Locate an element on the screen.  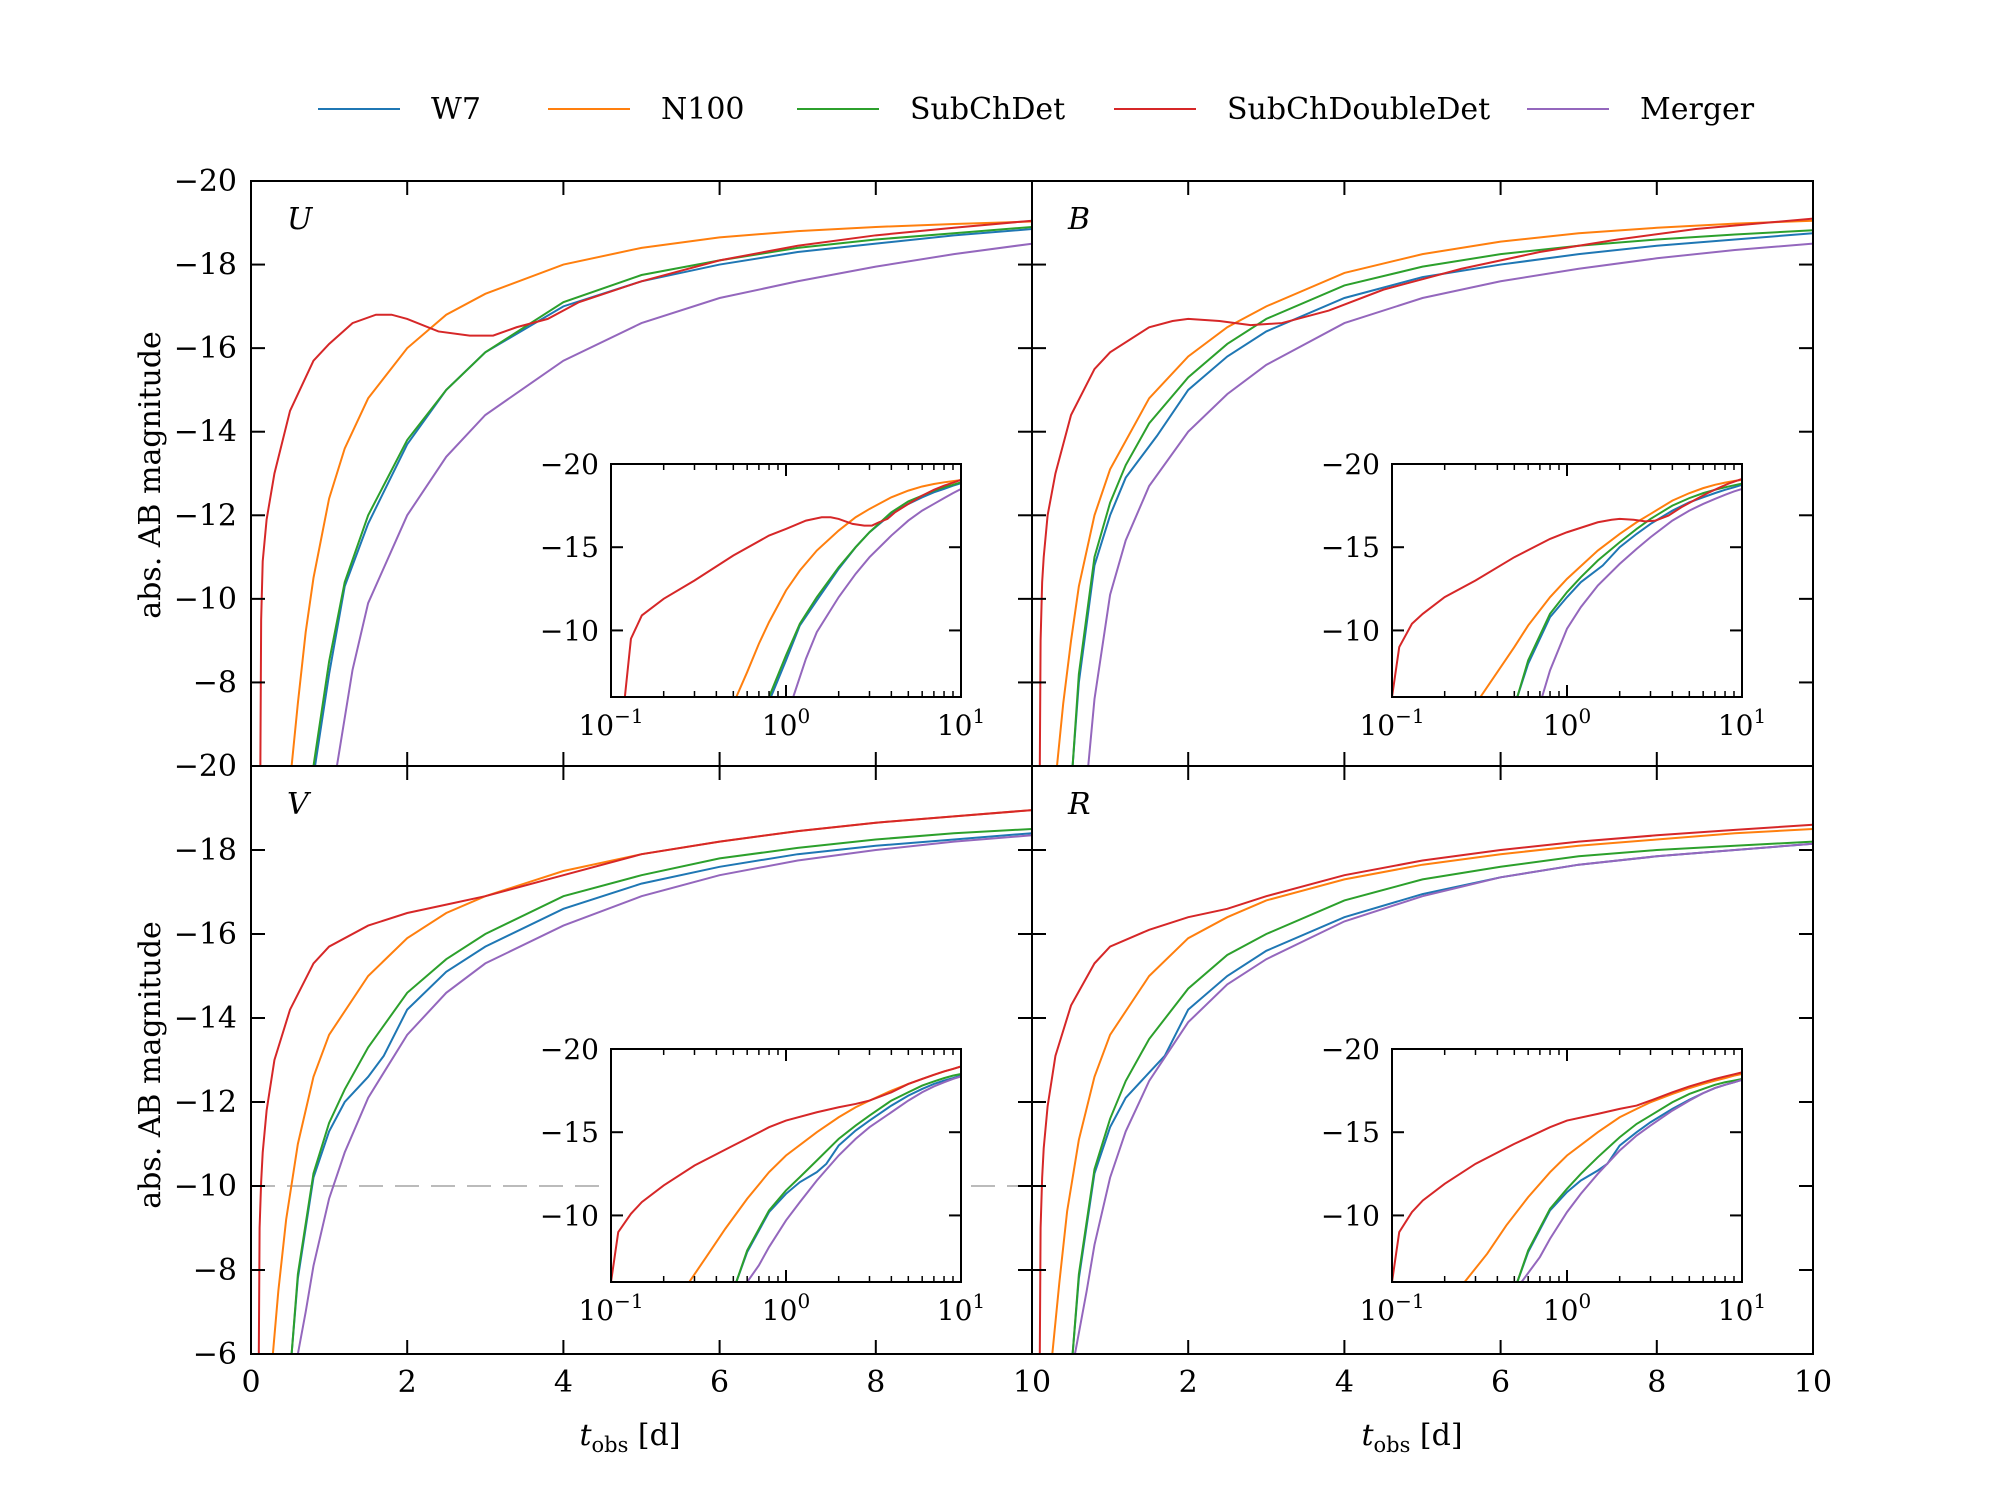
inset-u: −20 −15 −10 10⁻¹ 10⁰ 10¹ is located at coordinates (762, 595).